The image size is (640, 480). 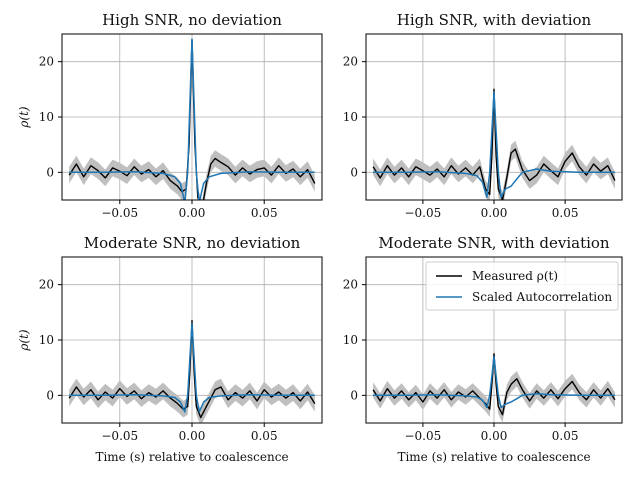 I want to click on panel-title: High SNR, with deviation, so click(x=494, y=20).